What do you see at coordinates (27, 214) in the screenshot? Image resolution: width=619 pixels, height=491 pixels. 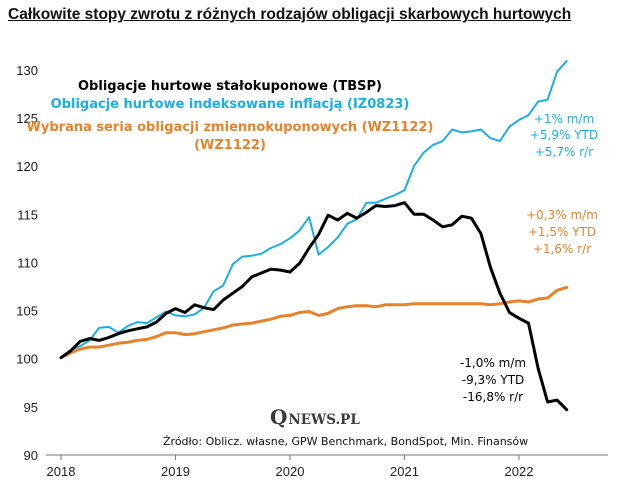 I see `y-tick-label: 115` at bounding box center [27, 214].